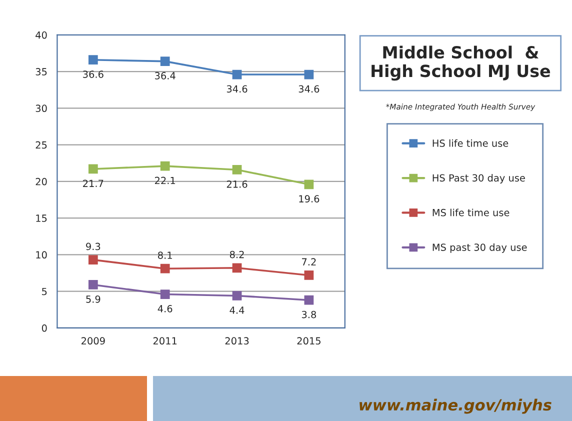  Describe the element at coordinates (165, 308) in the screenshot. I see `data-label: 4.6` at that location.